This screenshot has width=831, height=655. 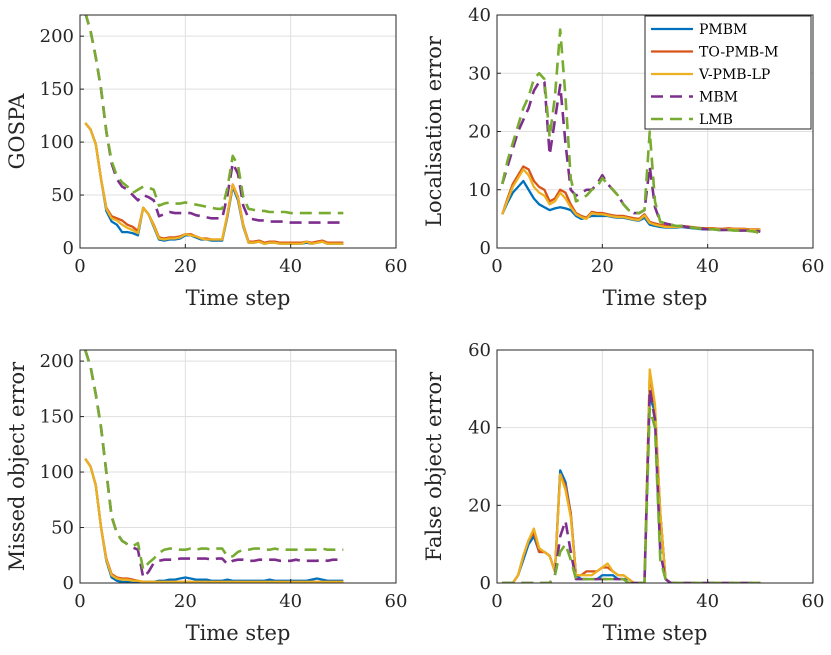 What do you see at coordinates (718, 98) in the screenshot?
I see `legend-label-mbm: MBM` at bounding box center [718, 98].